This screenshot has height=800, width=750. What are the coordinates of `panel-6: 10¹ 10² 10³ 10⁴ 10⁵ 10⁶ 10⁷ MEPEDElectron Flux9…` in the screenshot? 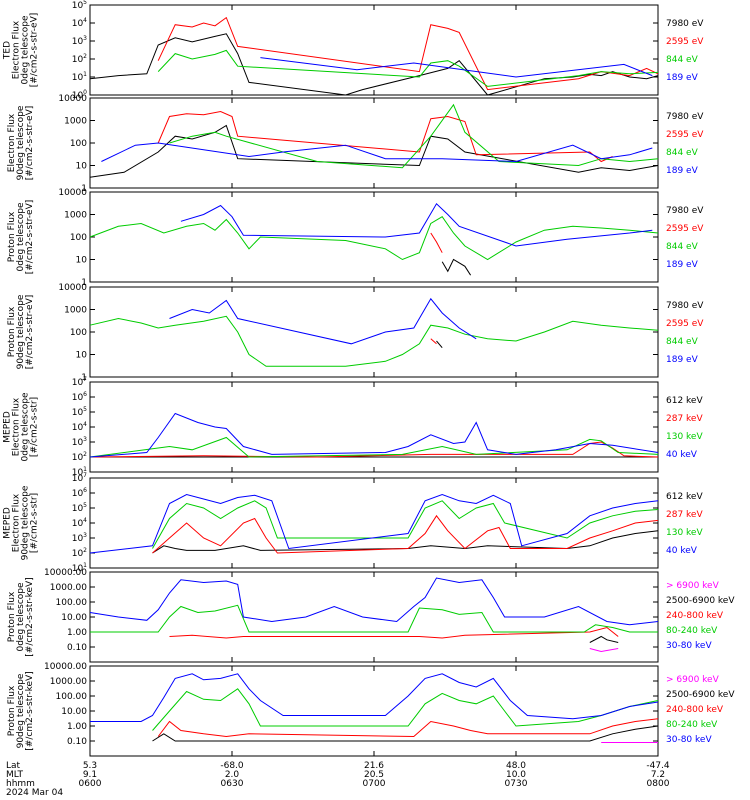 It's located at (353, 523).